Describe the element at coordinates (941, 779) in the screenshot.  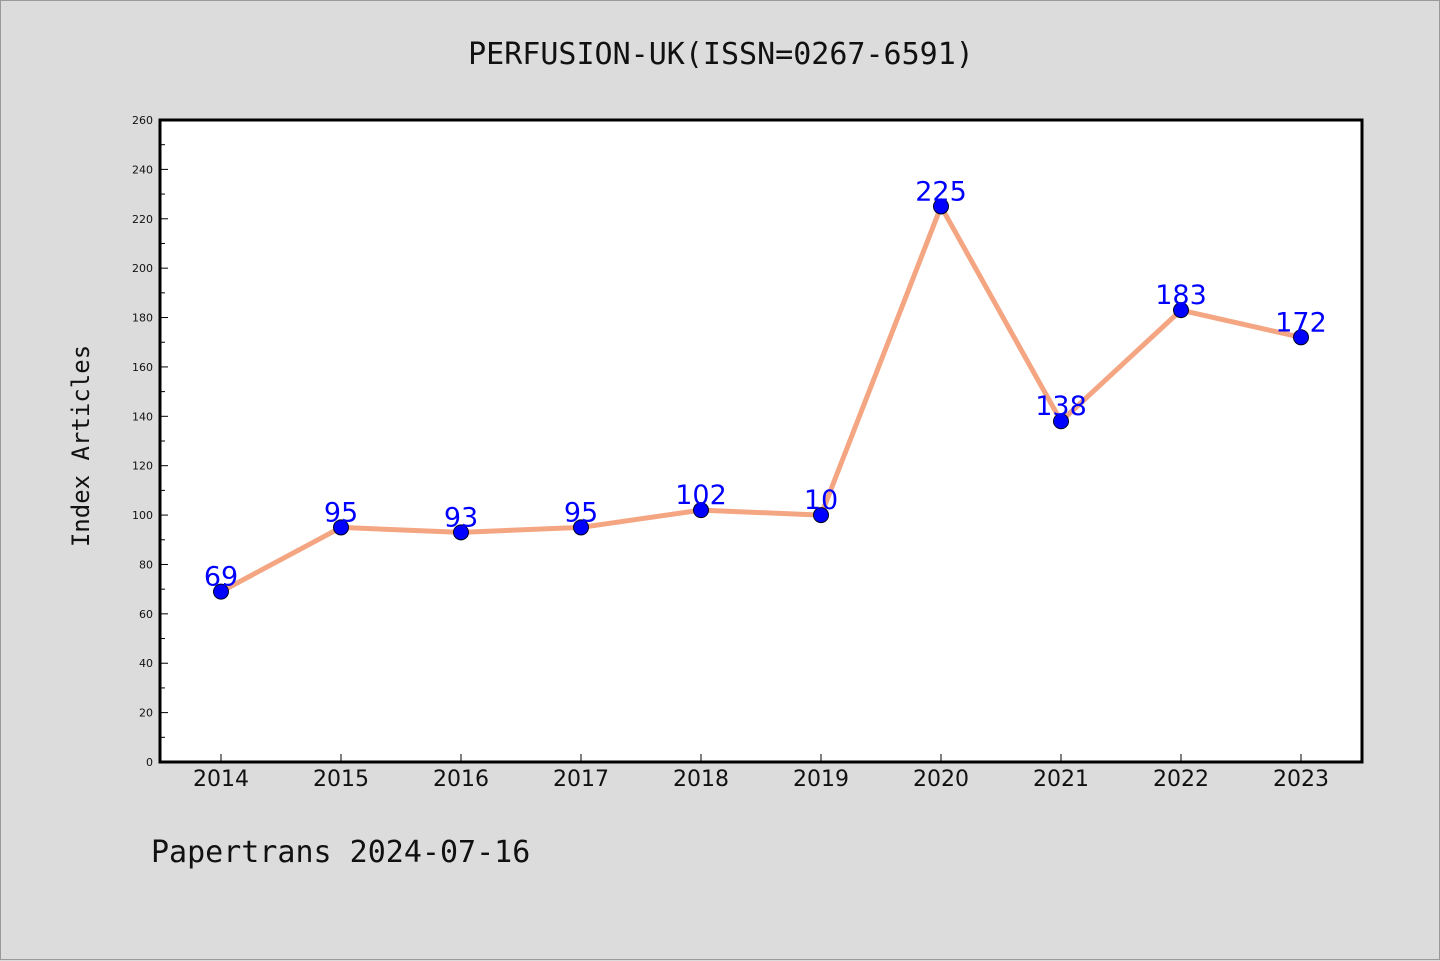
I see `x-tick-label: 2020` at that location.